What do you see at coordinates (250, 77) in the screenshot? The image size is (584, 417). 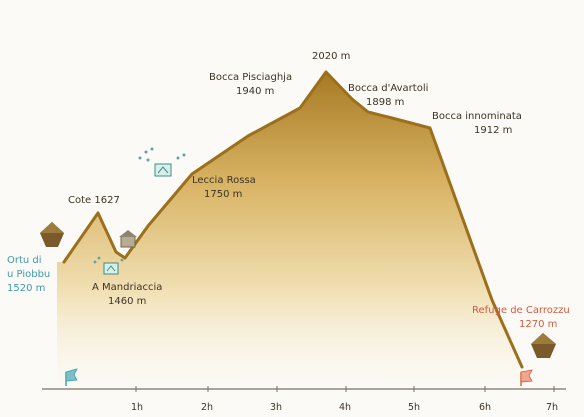 I see `waypoint-label-pisciaghja: Bocca Pisciaghja` at bounding box center [250, 77].